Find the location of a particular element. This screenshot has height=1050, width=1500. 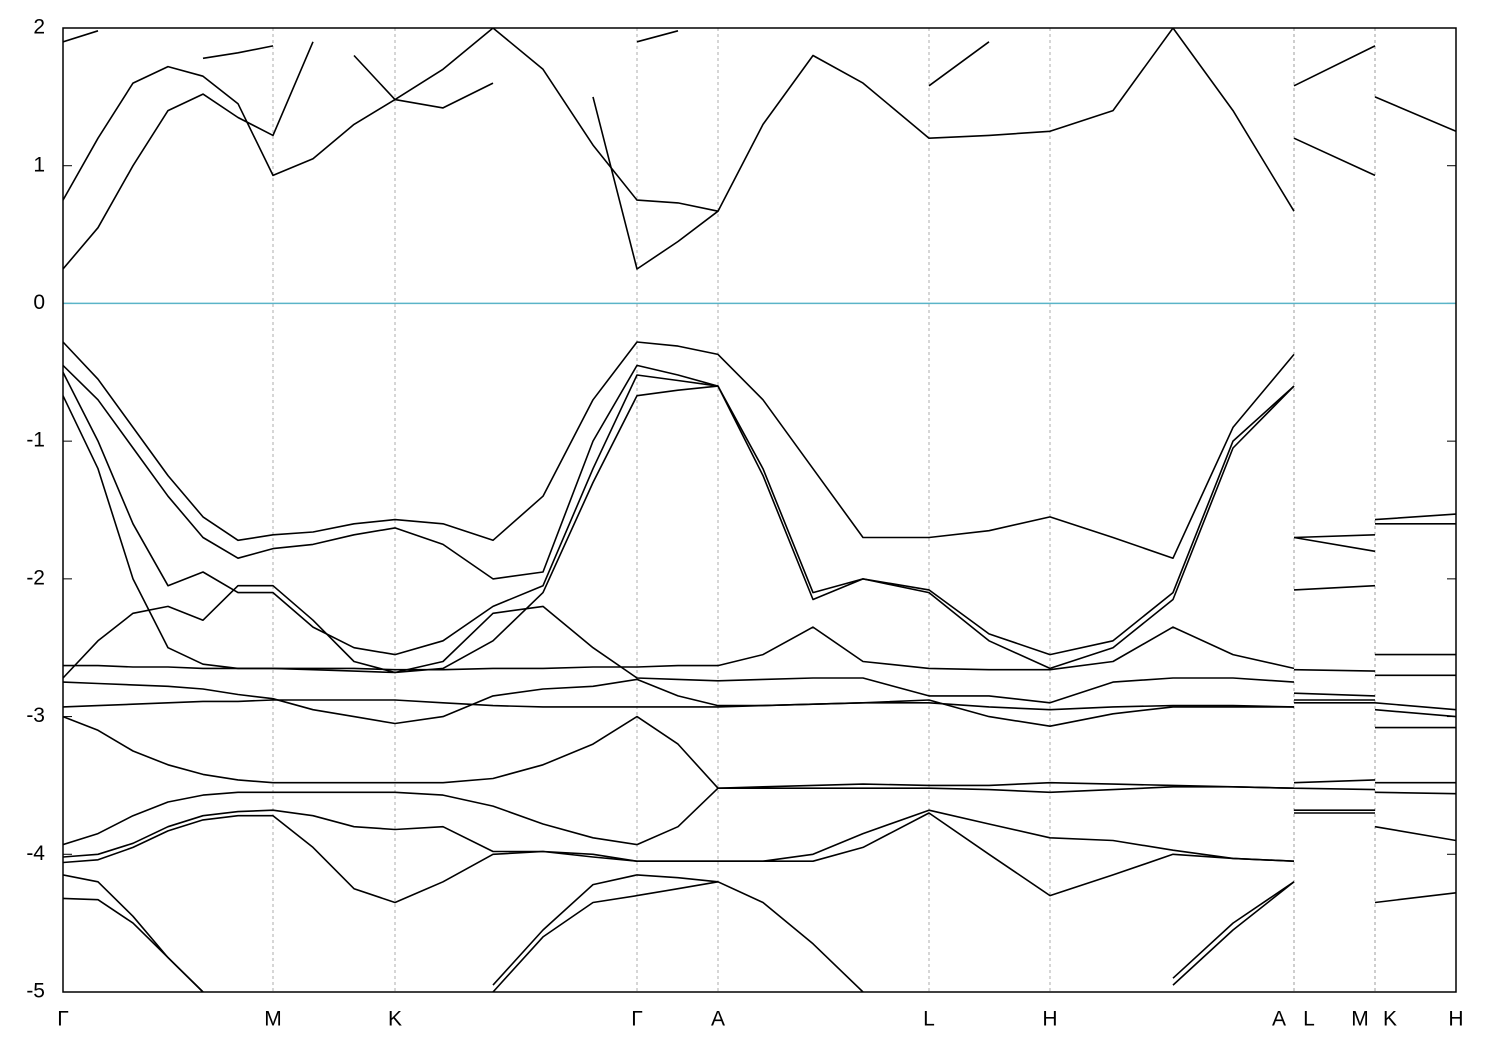

y-tick-label: 0 is located at coordinates (39, 302).